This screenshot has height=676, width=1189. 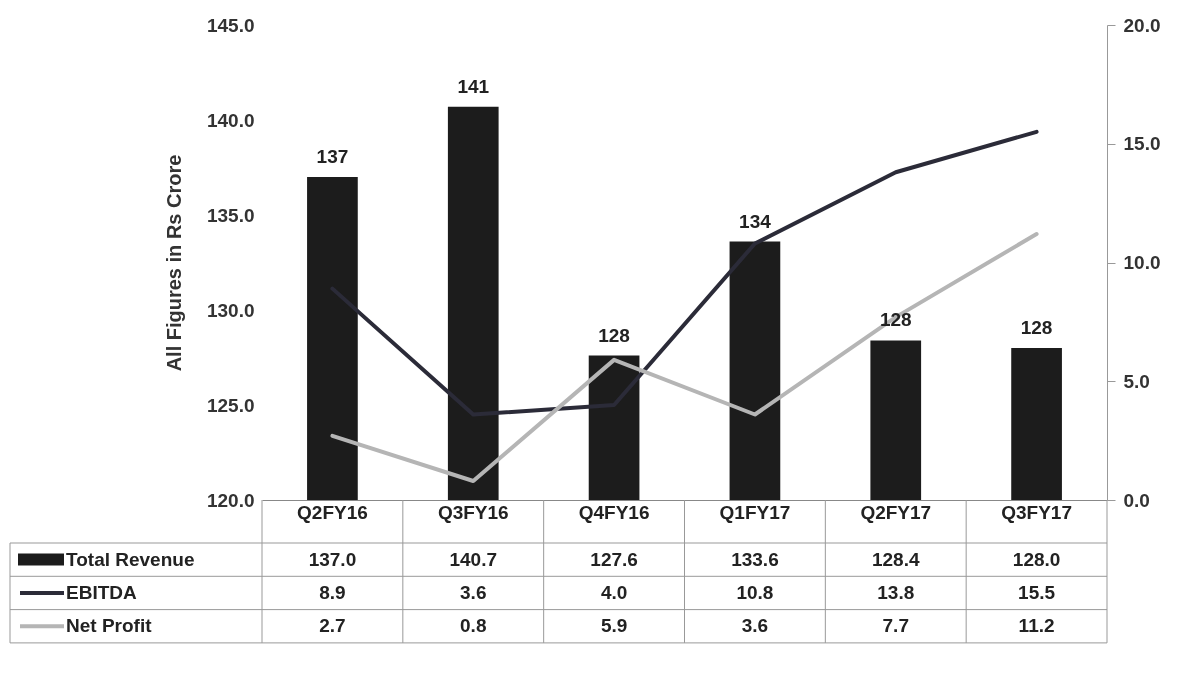 I want to click on data-label: 11.2, so click(x=1036, y=626).